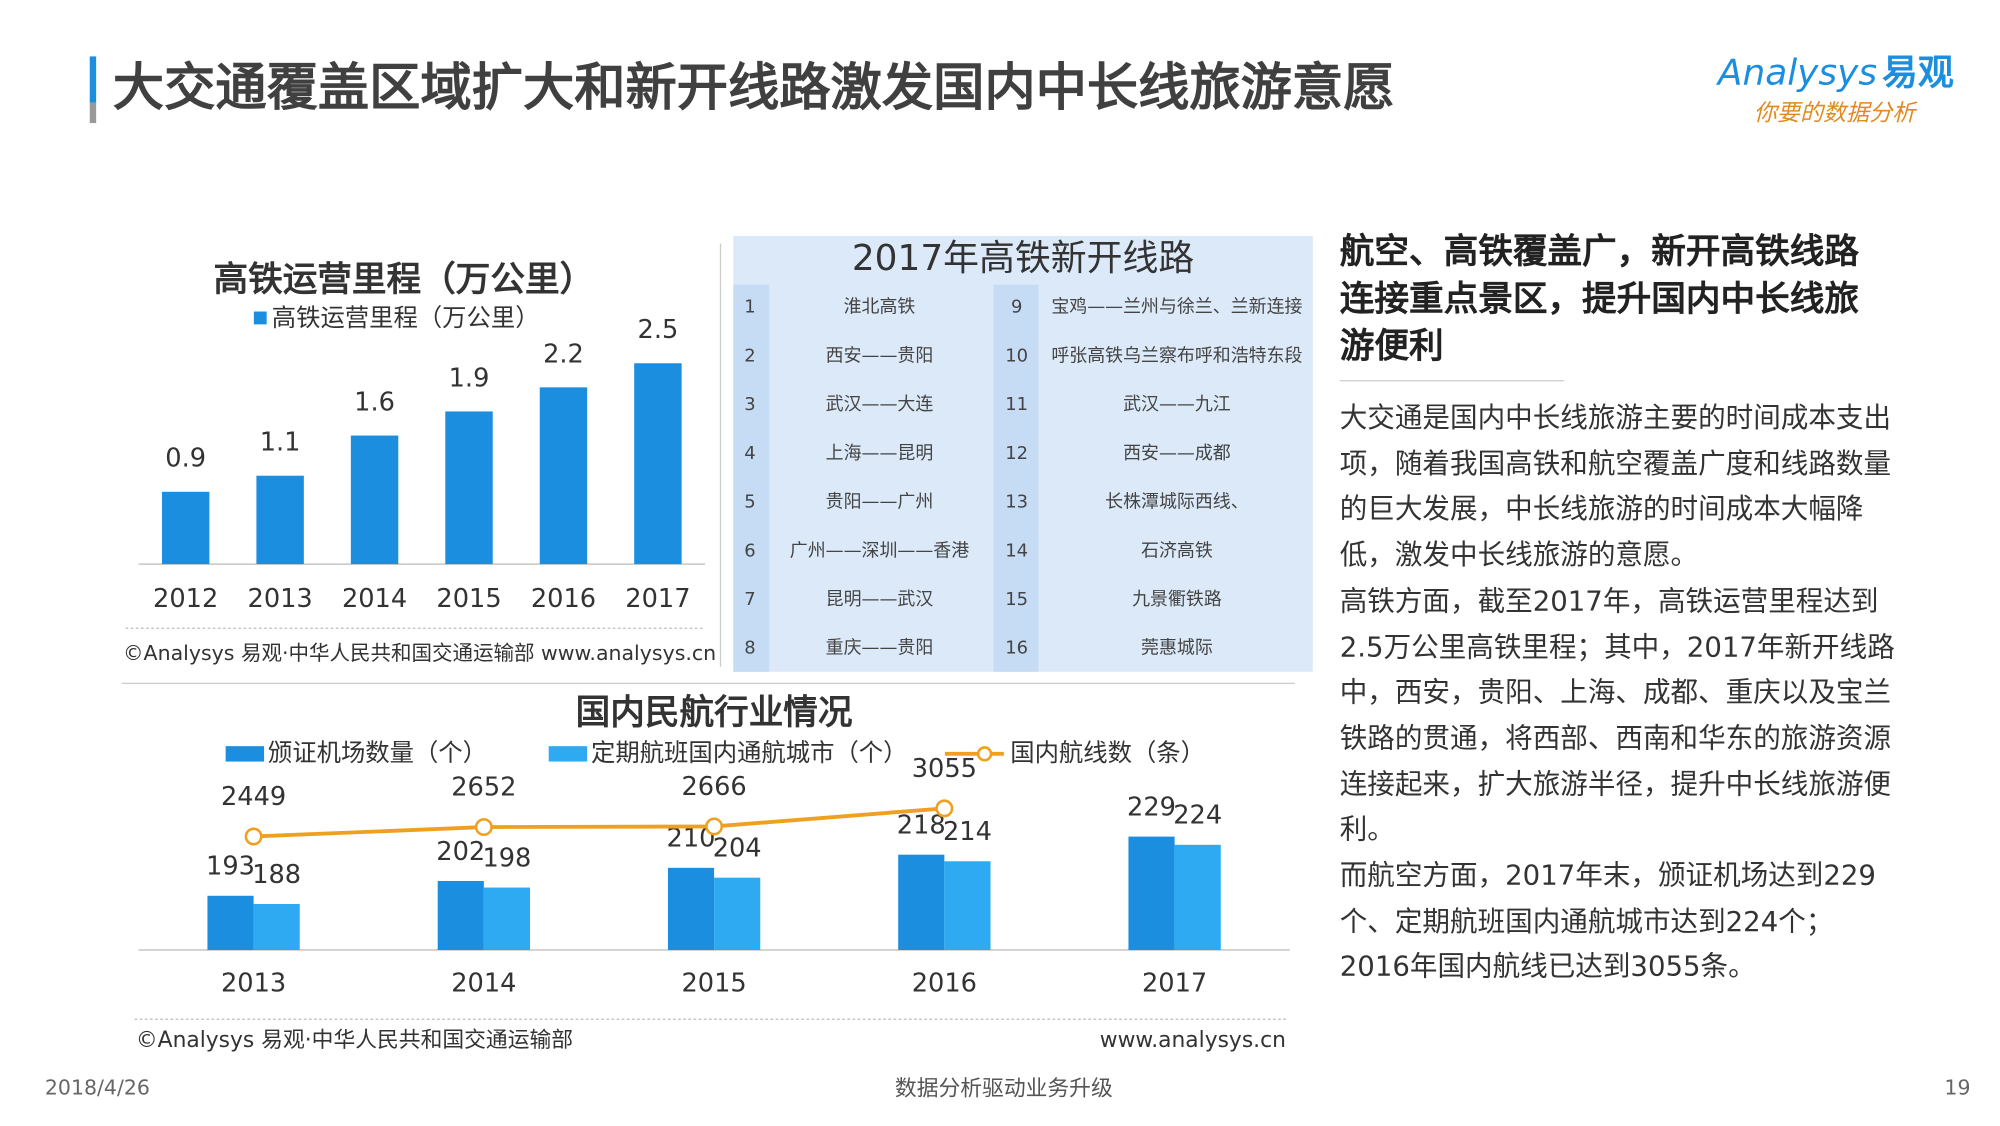 This screenshot has height=1126, width=2000. I want to click on table-cell: 武汉——九江, so click(1177, 404).